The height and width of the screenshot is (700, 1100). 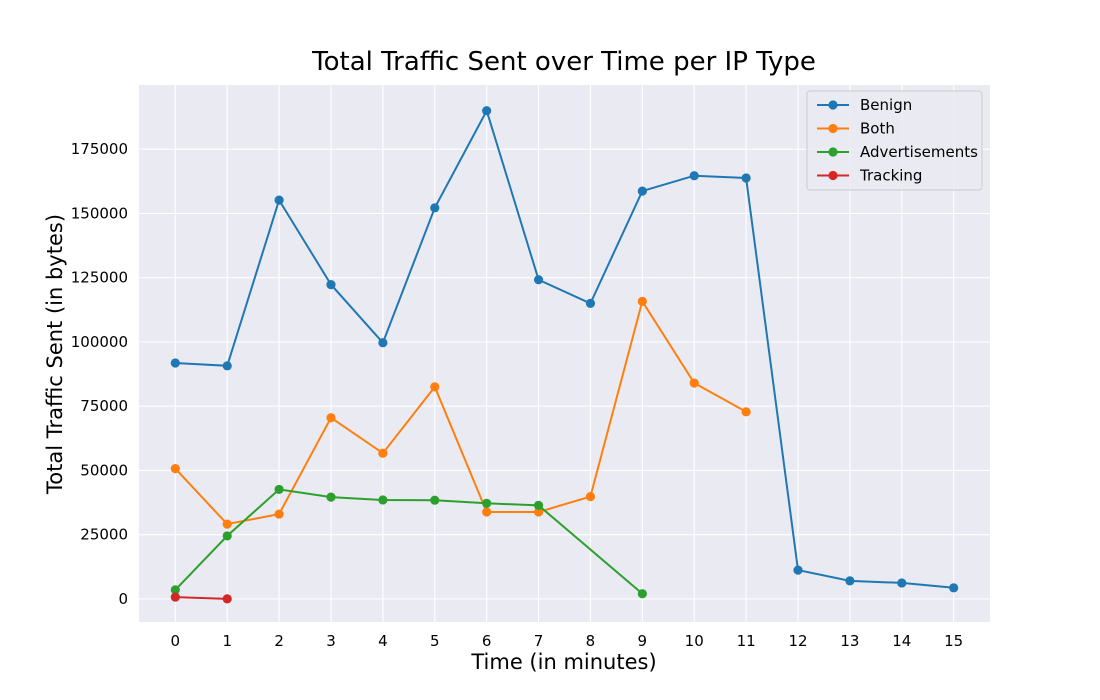 I want to click on y-tick-label: 150000, so click(x=99, y=213).